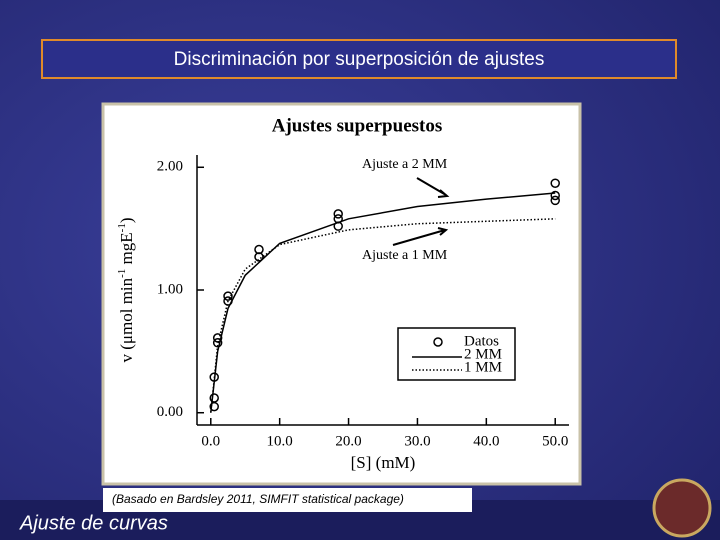 This screenshot has height=545, width=720. I want to click on caption-box, so click(287, 500).